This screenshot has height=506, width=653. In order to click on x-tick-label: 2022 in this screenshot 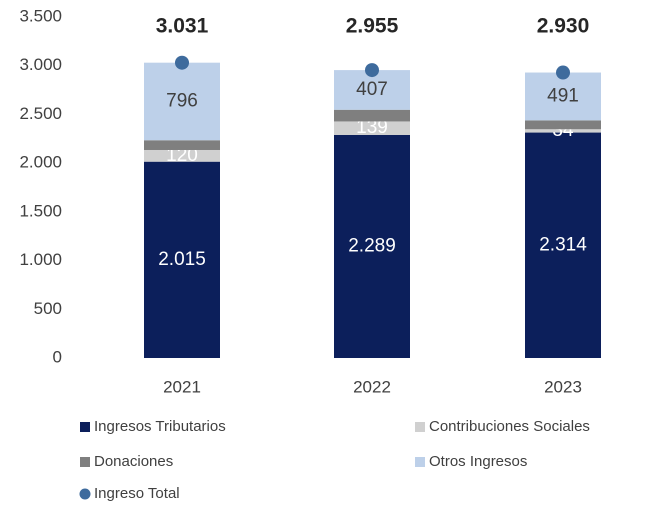, I will do `click(372, 386)`.